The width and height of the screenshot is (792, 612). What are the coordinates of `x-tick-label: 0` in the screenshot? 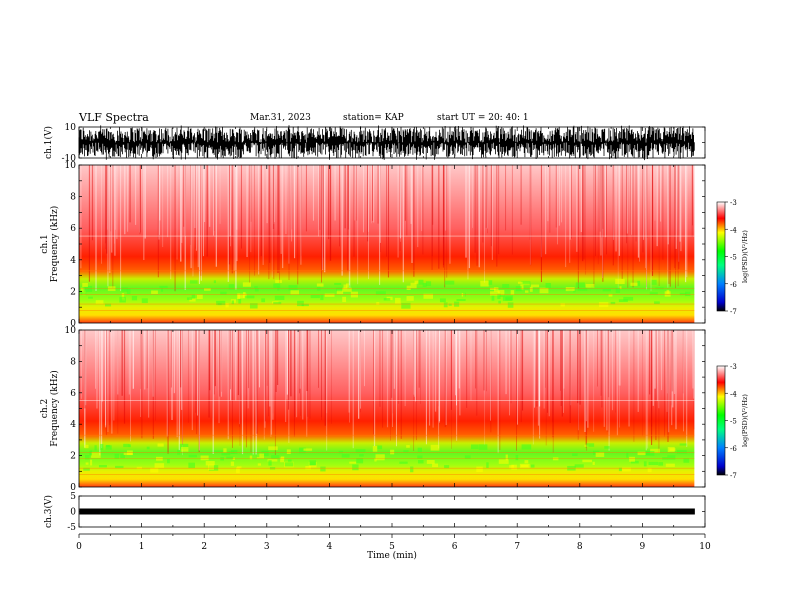 It's located at (79, 547).